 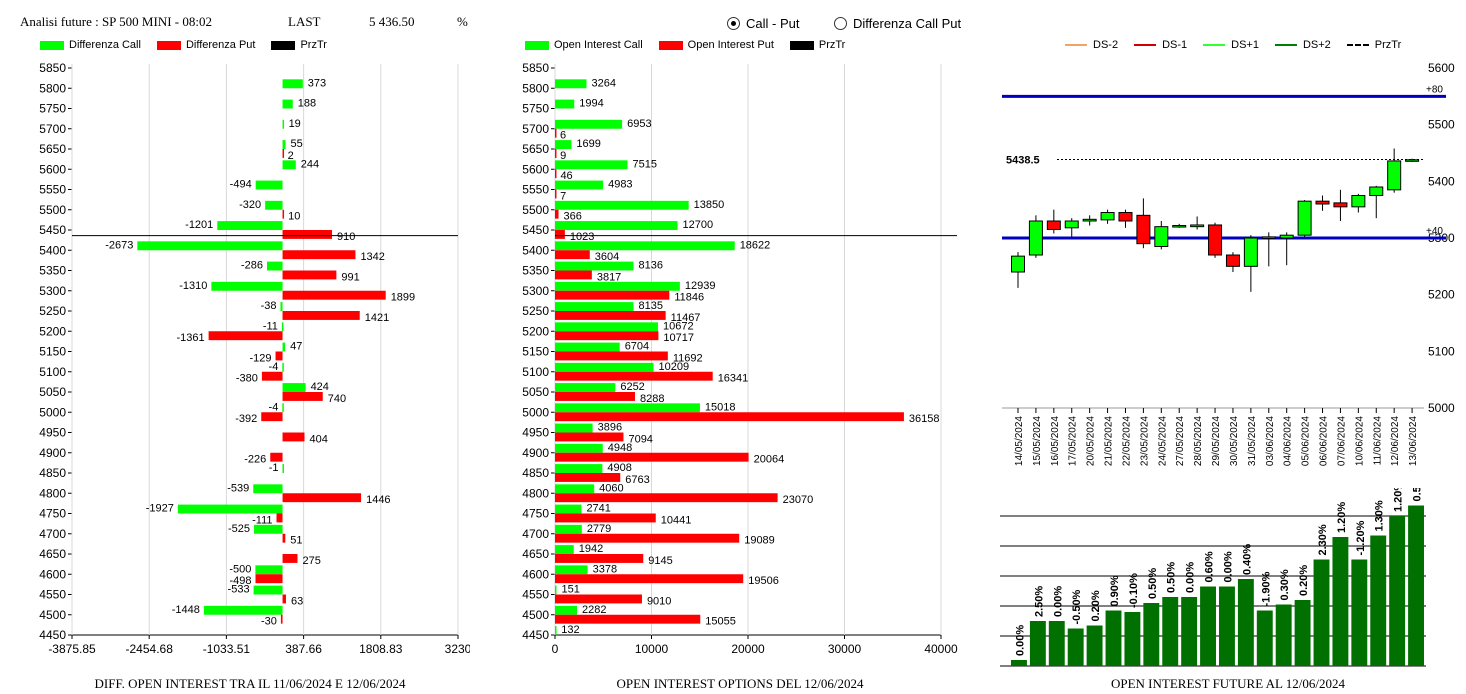 What do you see at coordinates (748, 649) in the screenshot?
I see `x-tick-label: 20000` at bounding box center [748, 649].